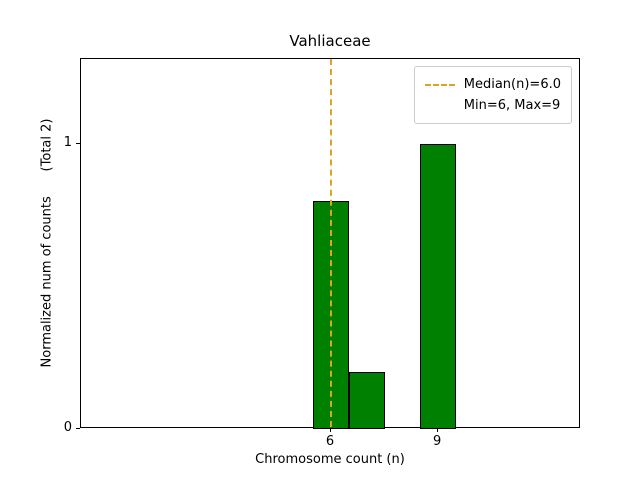 The width and height of the screenshot is (640, 480). I want to click on y-axis-label: Normalized num of counts (Total 2), so click(47, 243).